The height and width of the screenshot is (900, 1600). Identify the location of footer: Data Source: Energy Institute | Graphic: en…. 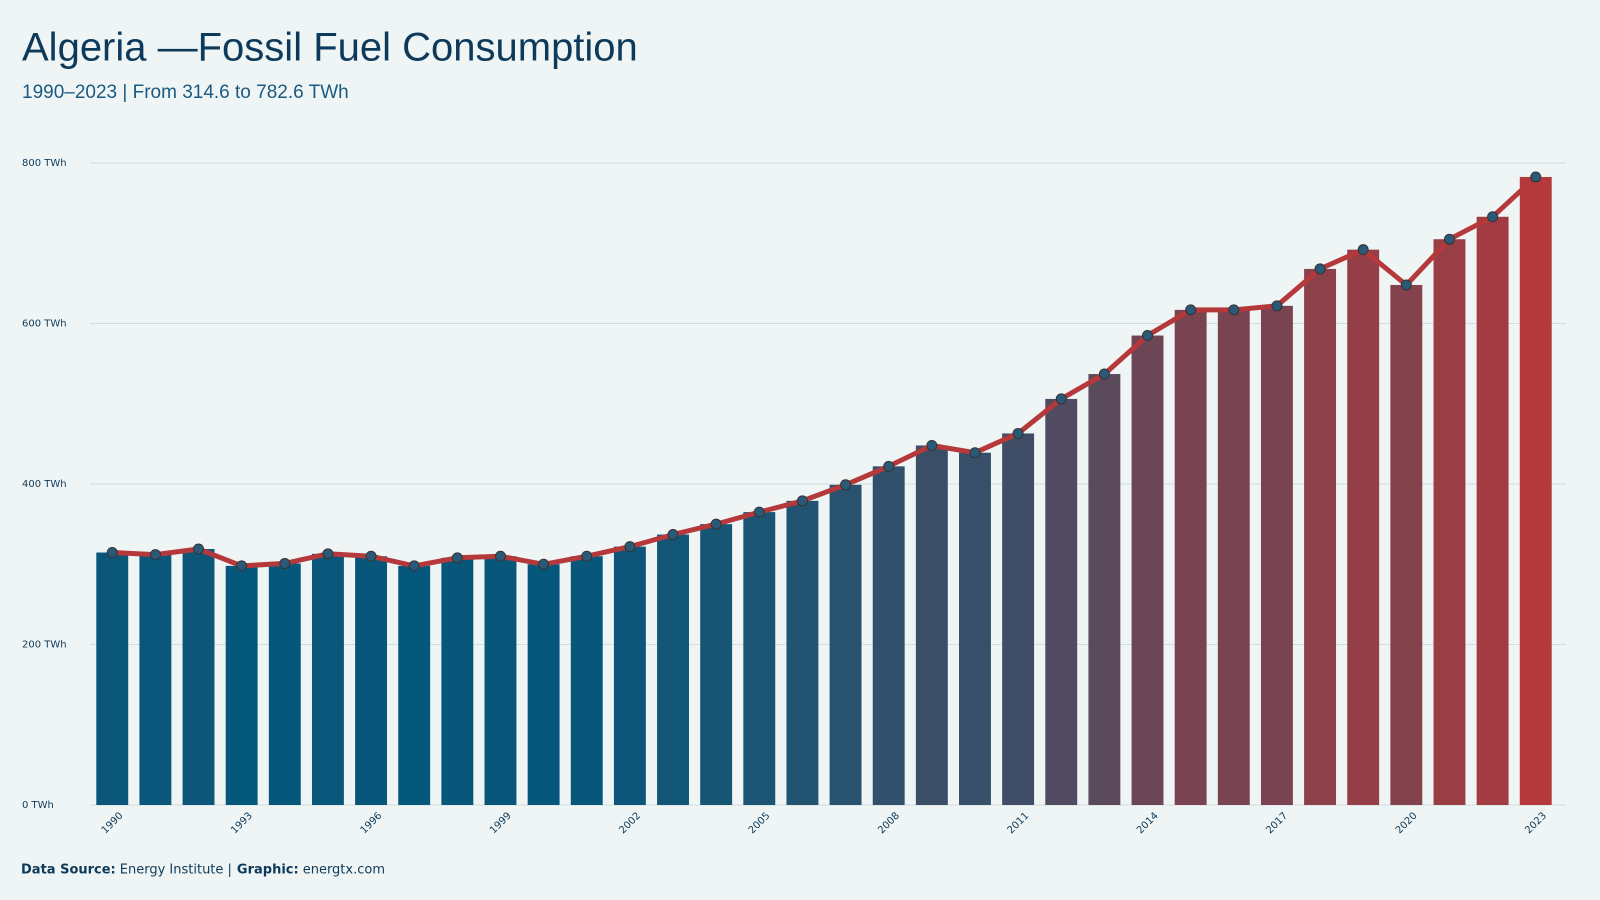
(203, 870).